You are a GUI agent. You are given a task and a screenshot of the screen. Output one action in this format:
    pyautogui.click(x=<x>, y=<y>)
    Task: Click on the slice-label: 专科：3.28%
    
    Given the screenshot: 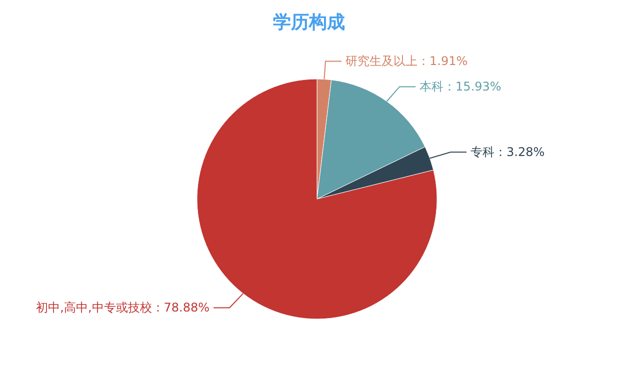 What is the action you would take?
    pyautogui.click(x=507, y=152)
    